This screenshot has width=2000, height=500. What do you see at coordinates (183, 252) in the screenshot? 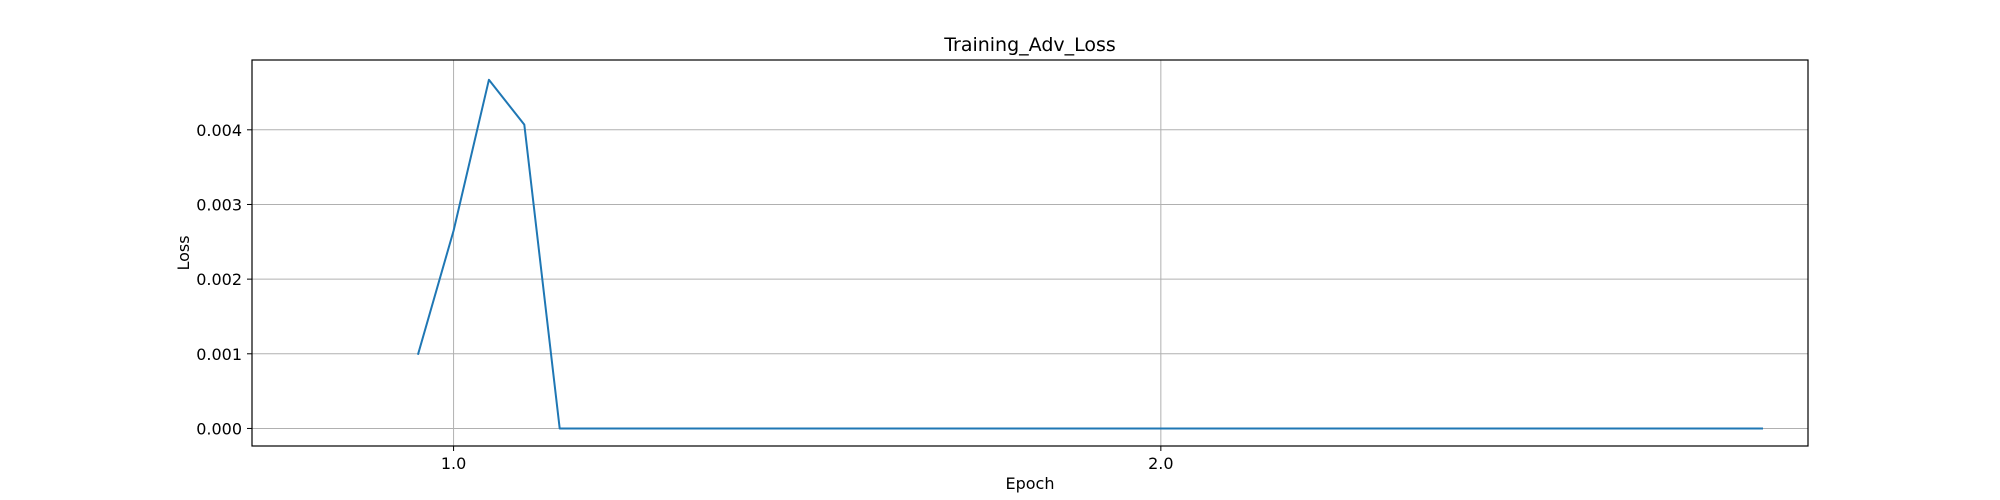
I see `y-axis-label: Loss` at bounding box center [183, 252].